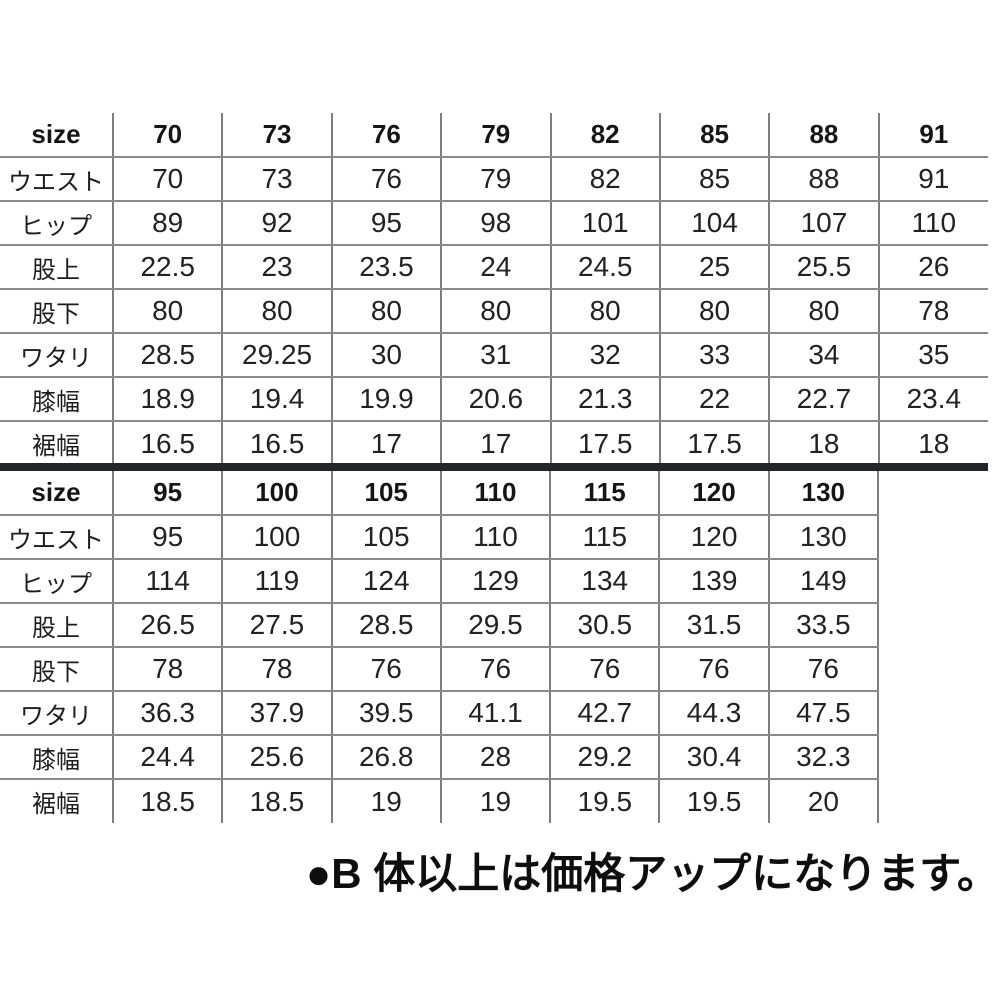  What do you see at coordinates (495, 581) in the screenshot?
I see `measurement-cell: 129` at bounding box center [495, 581].